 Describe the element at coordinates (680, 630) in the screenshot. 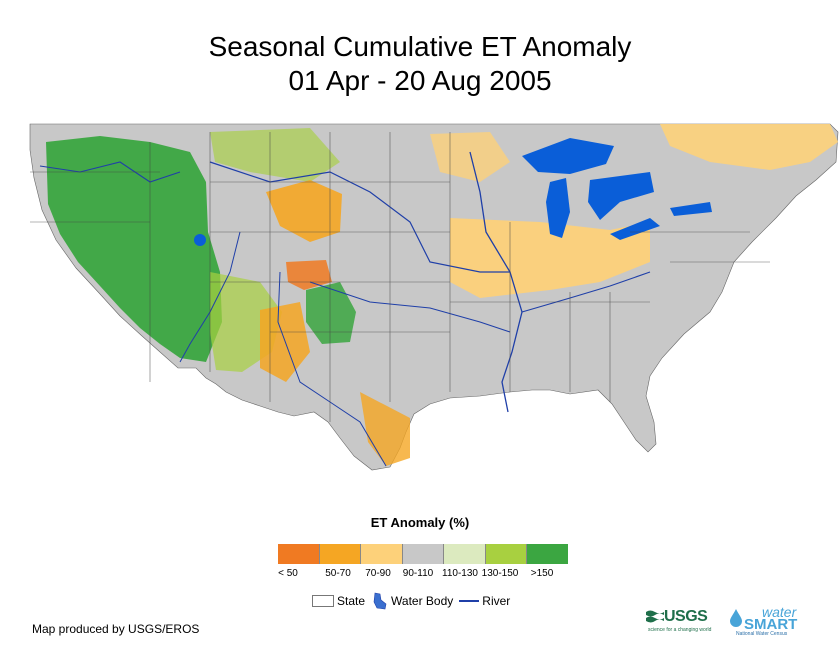

I see `usgs-tagline: science for a changing world` at that location.